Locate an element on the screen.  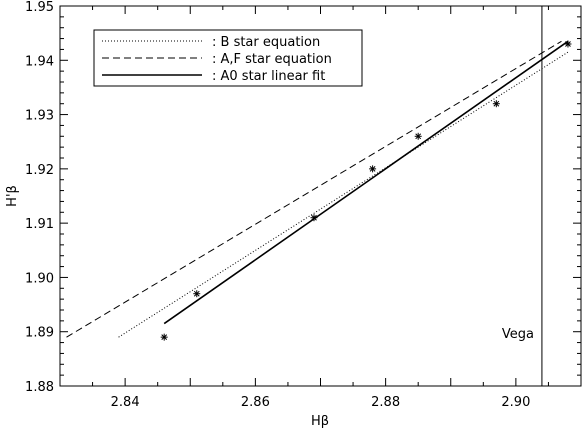
y-tick-label: 1.92 is located at coordinates (39, 170).